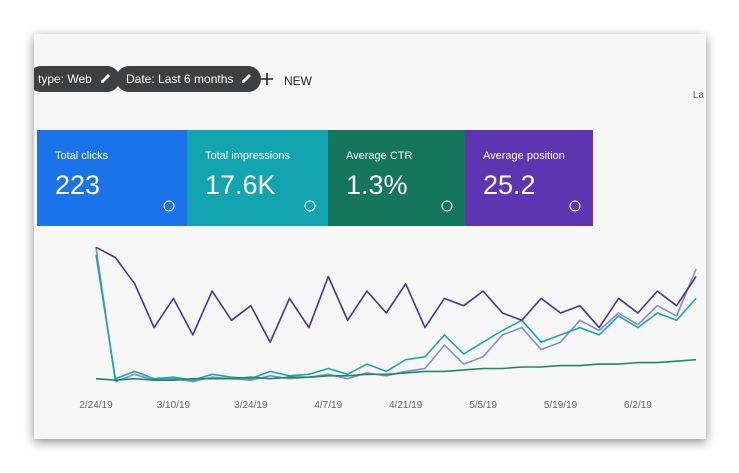 This screenshot has width=739, height=473. Describe the element at coordinates (240, 185) in the screenshot. I see `metric-value: 17.6K` at that location.